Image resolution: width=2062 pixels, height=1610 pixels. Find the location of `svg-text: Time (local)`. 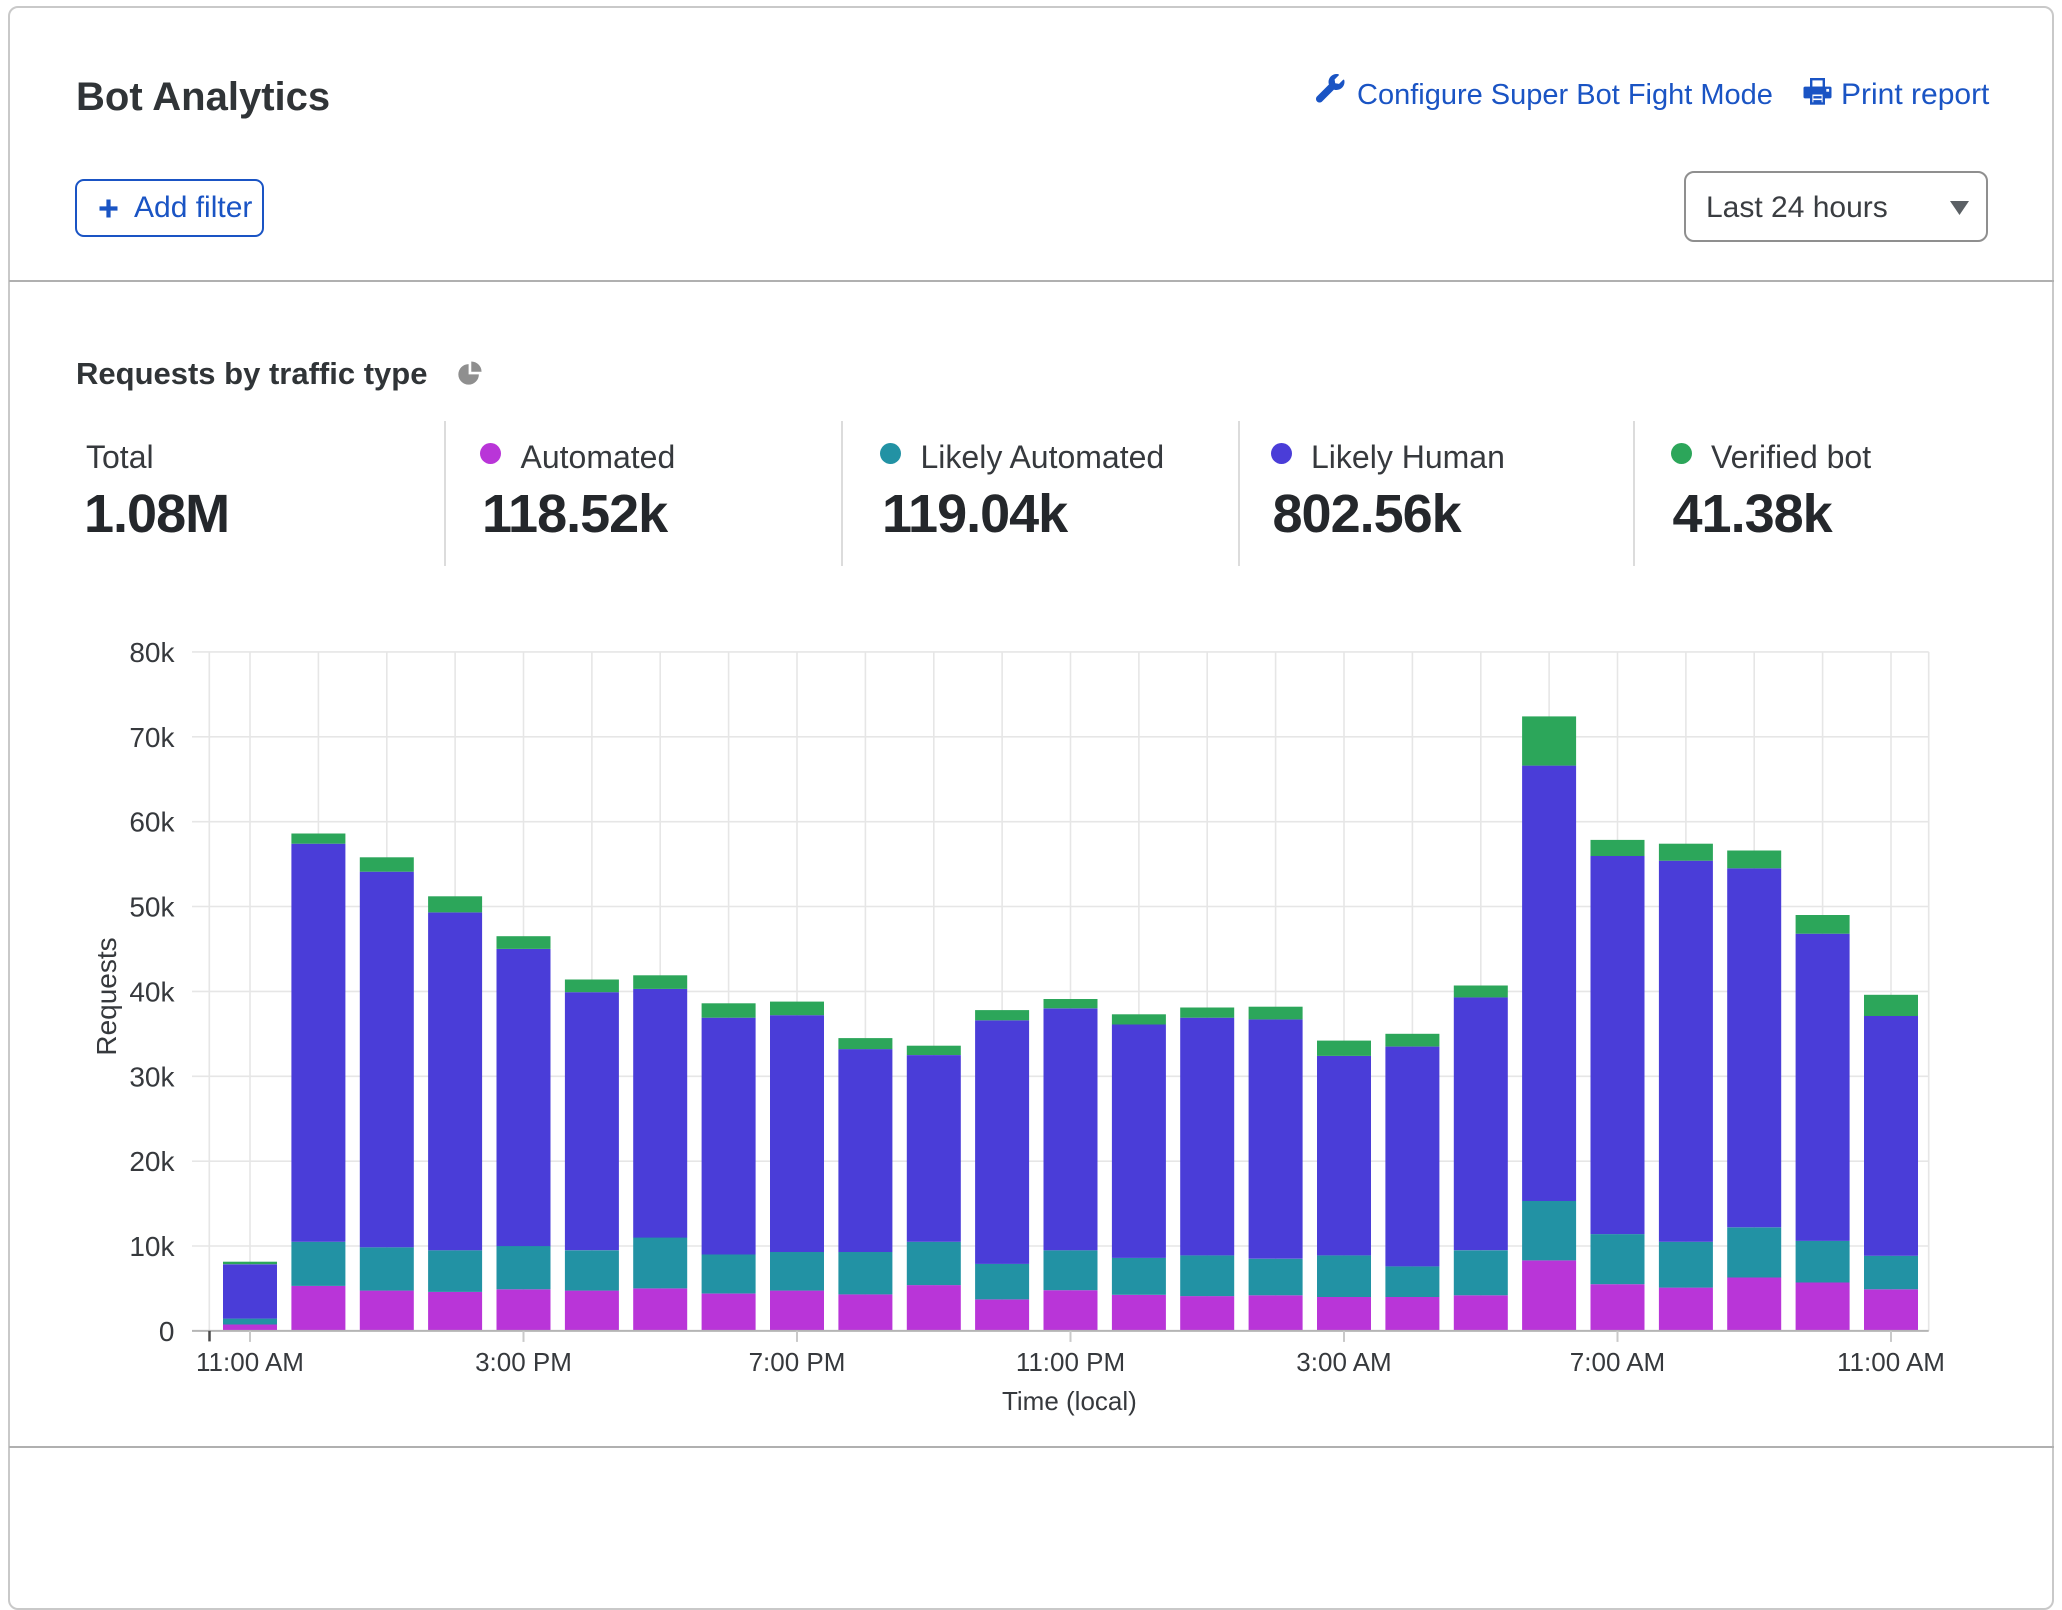

svg-text: Time (local) is located at coordinates (1069, 1401).